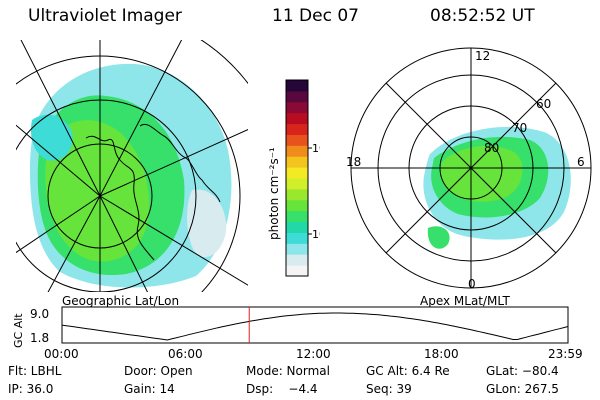 This screenshot has height=400, width=600. What do you see at coordinates (35, 371) in the screenshot?
I see `status-filter: Flt: LBHL` at bounding box center [35, 371].